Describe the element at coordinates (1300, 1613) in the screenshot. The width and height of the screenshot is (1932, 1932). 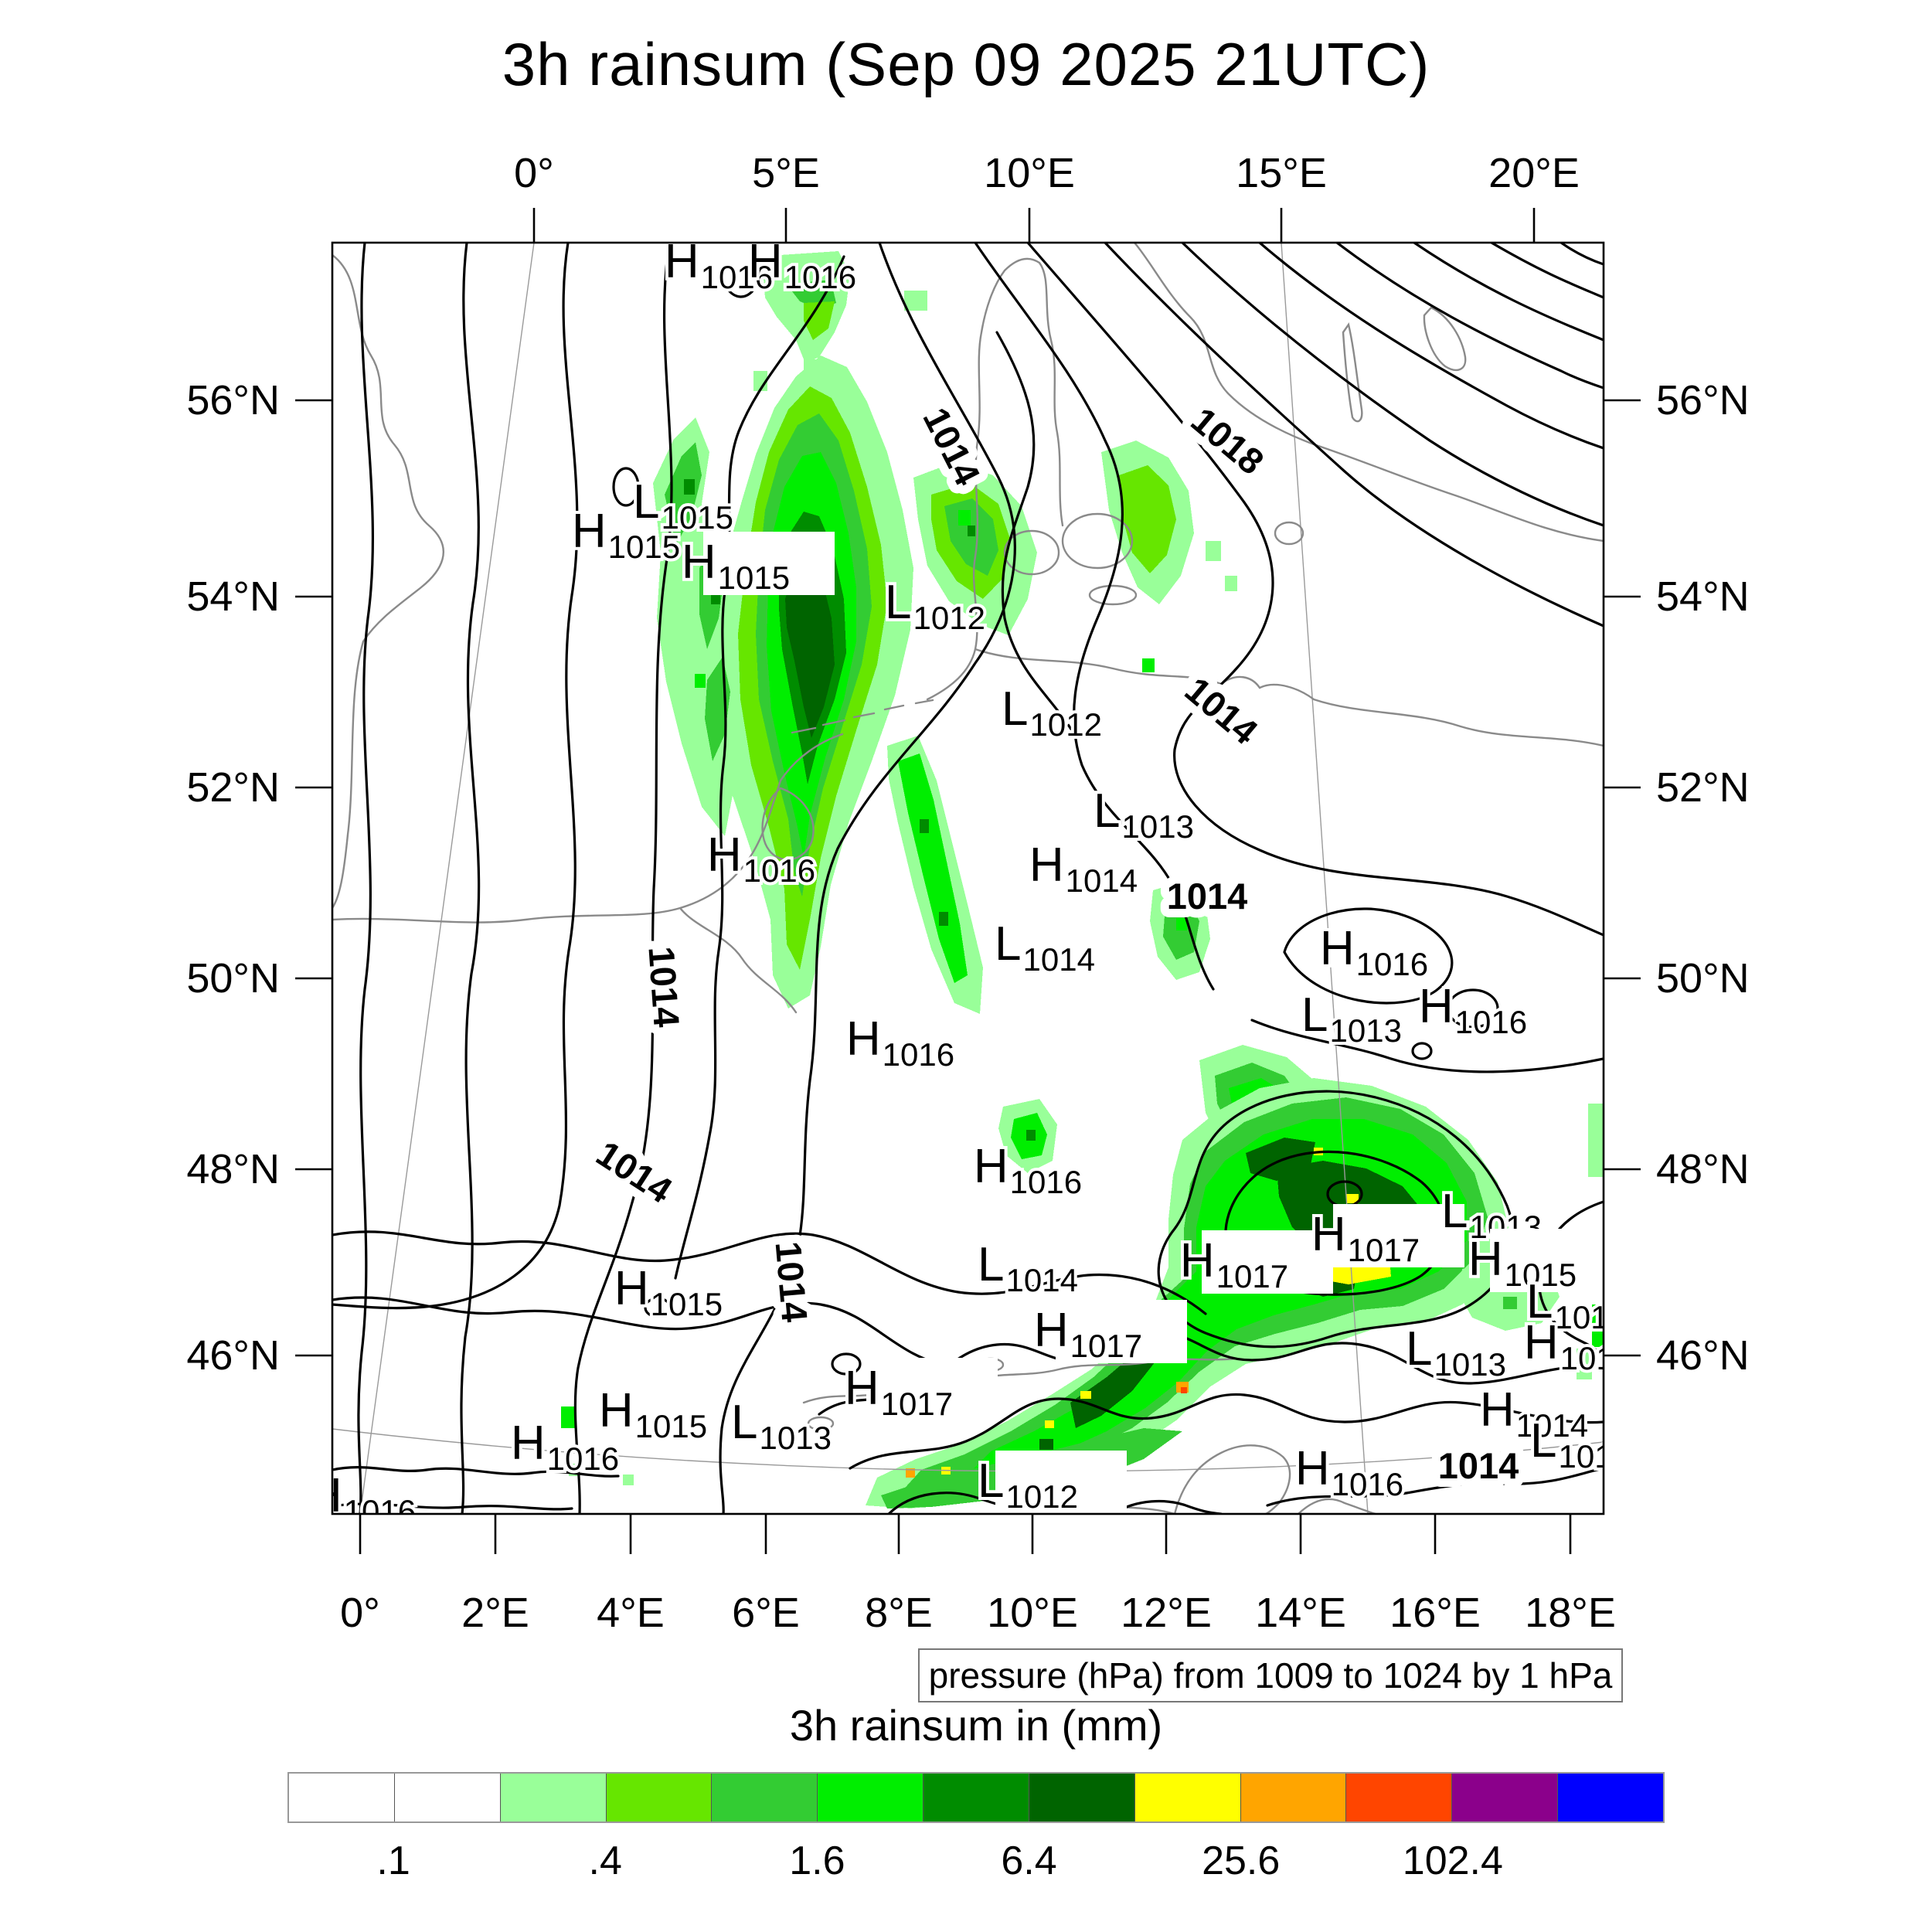
I see `bottom-axis-tick-label: 14°E` at that location.